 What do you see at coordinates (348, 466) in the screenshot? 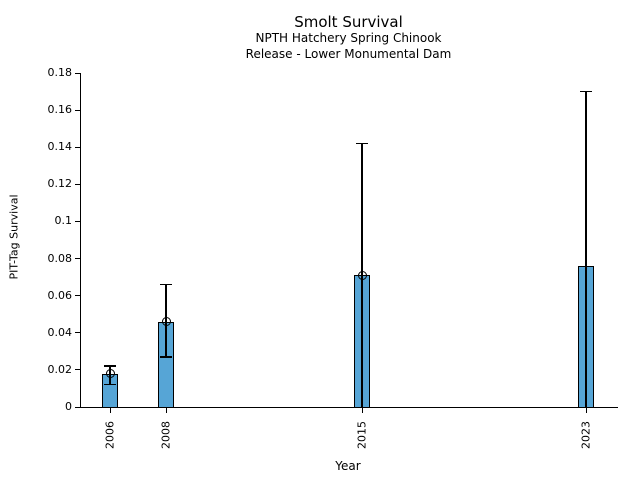
I see `x-axis-label: Year` at bounding box center [348, 466].